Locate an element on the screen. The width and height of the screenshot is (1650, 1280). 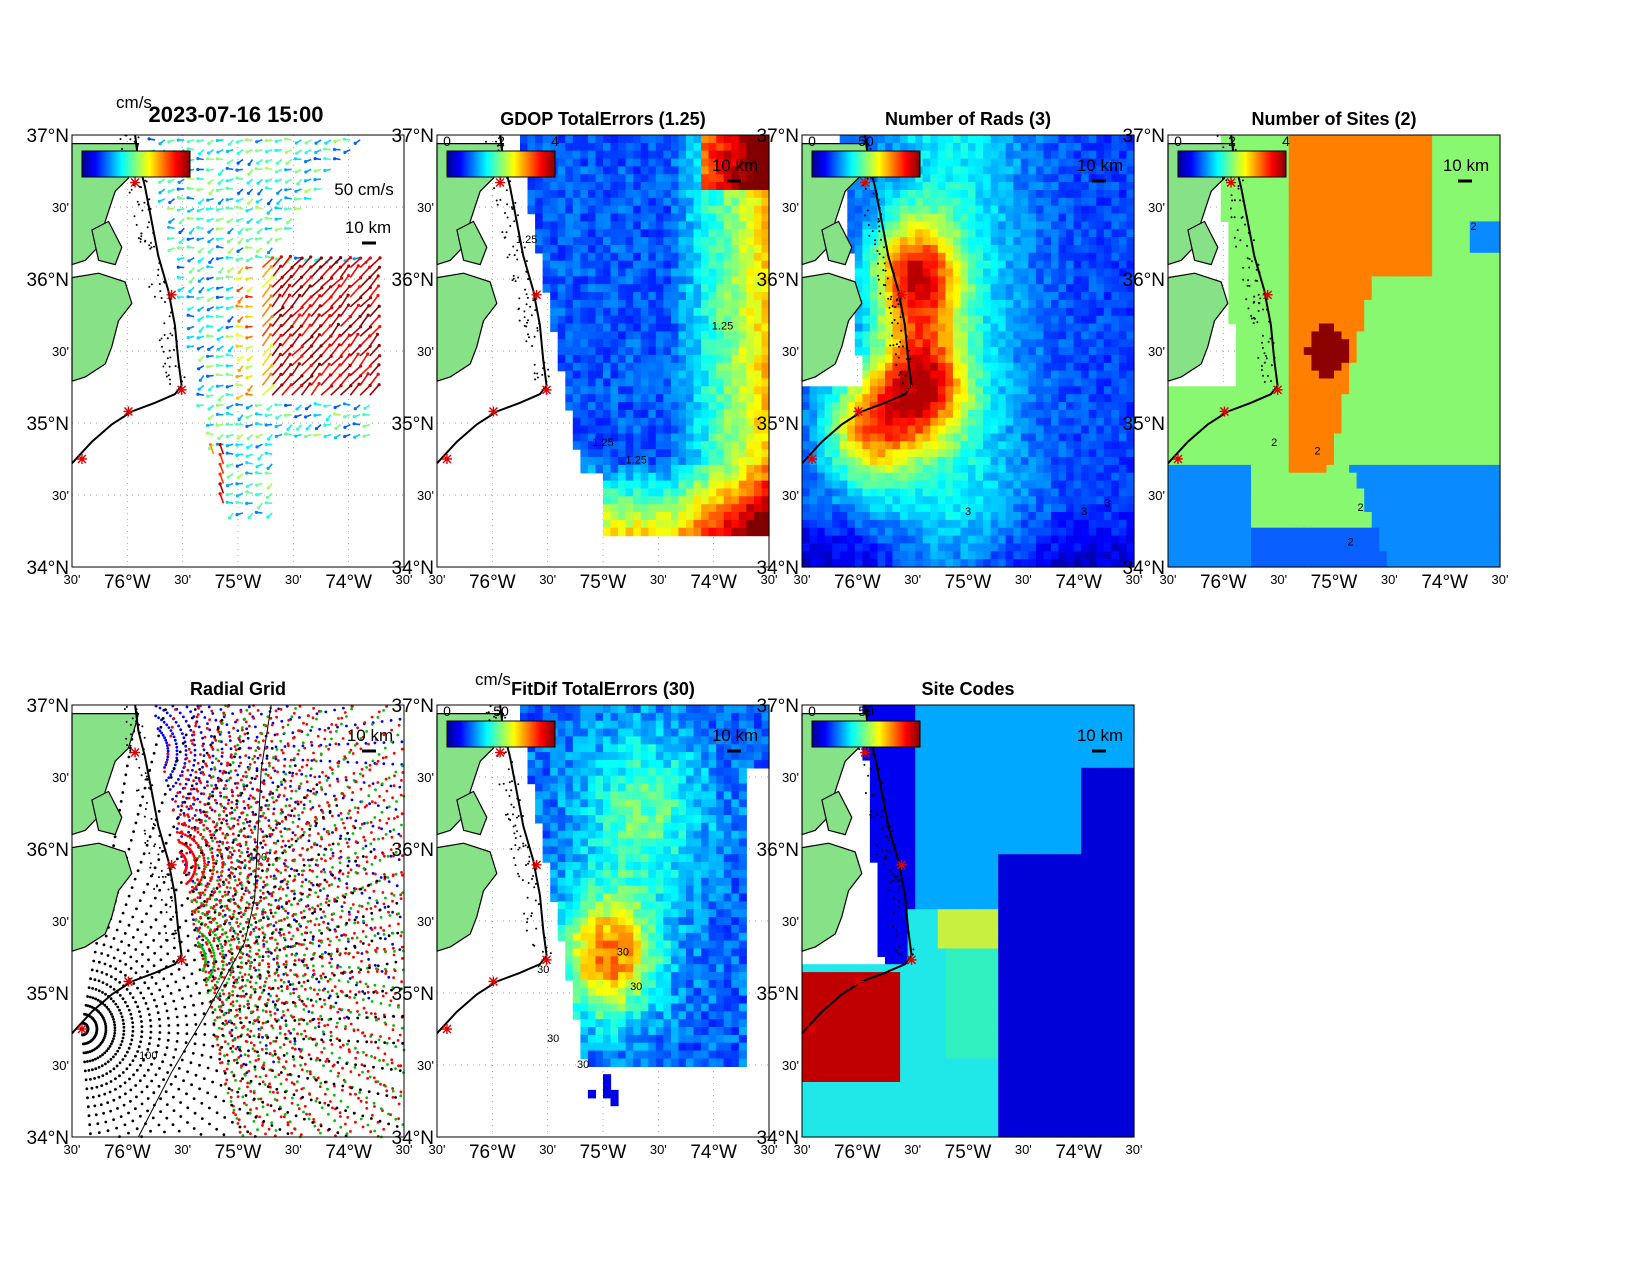
radar-site-marker is located at coordinates (493, 411).